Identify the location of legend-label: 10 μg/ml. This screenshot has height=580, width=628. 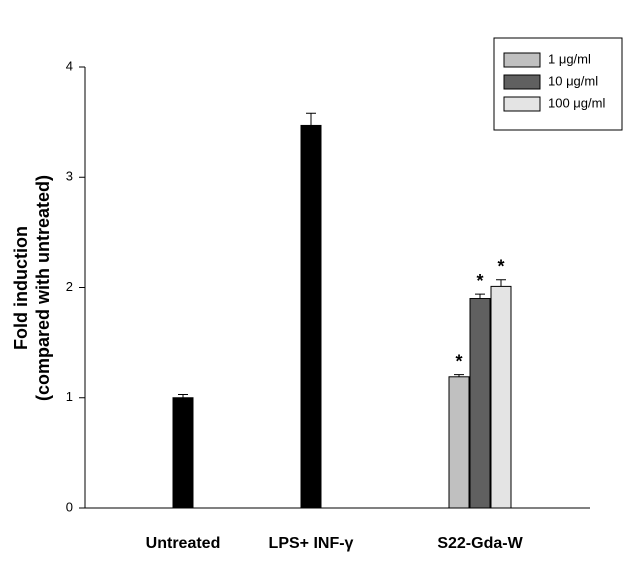
(573, 80).